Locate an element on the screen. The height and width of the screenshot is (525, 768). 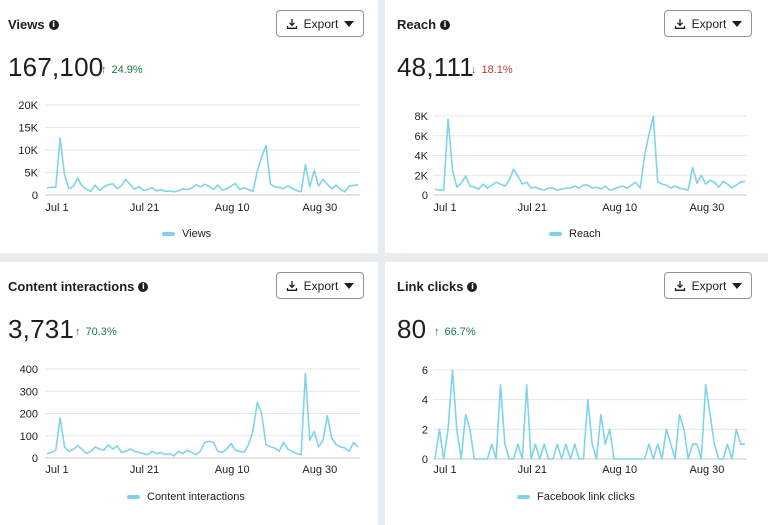
card-title-text: Views is located at coordinates (26, 24).